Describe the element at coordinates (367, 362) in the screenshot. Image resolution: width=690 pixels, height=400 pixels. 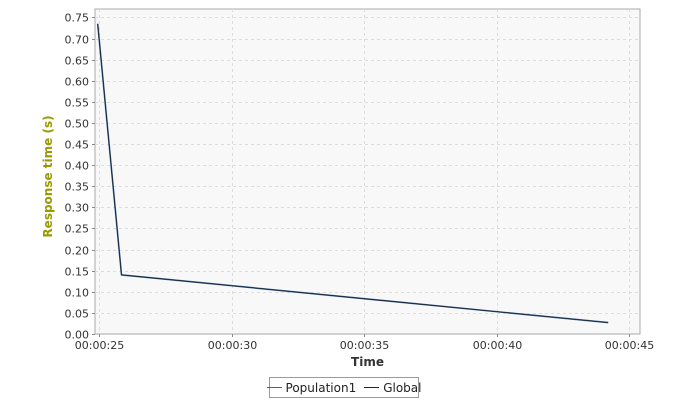
I see `x-axis-title: Time` at that location.